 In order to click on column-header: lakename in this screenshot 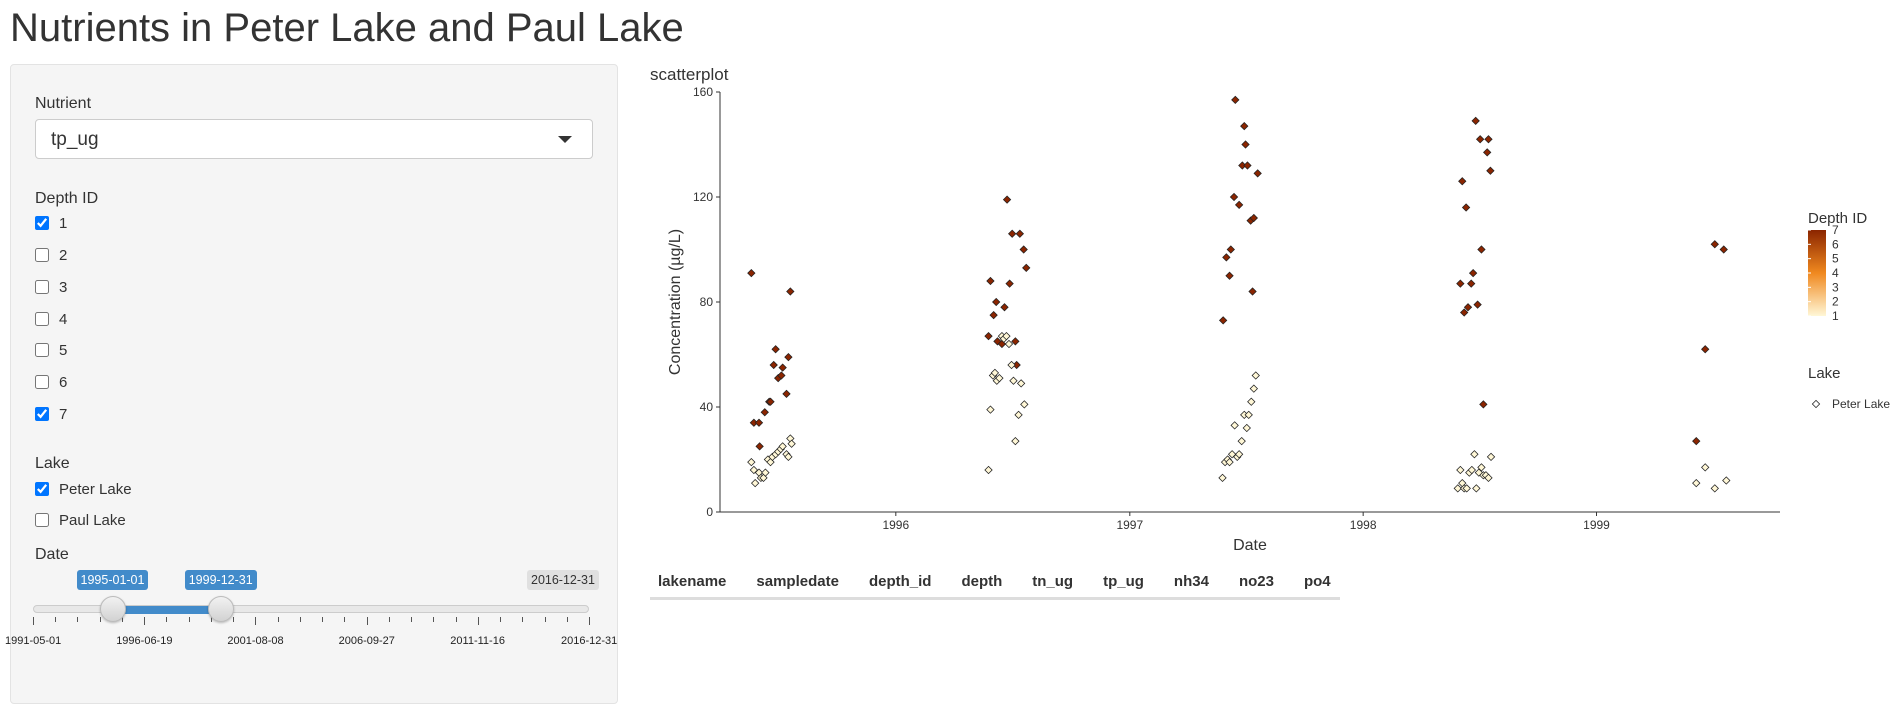, I will do `click(692, 581)`.